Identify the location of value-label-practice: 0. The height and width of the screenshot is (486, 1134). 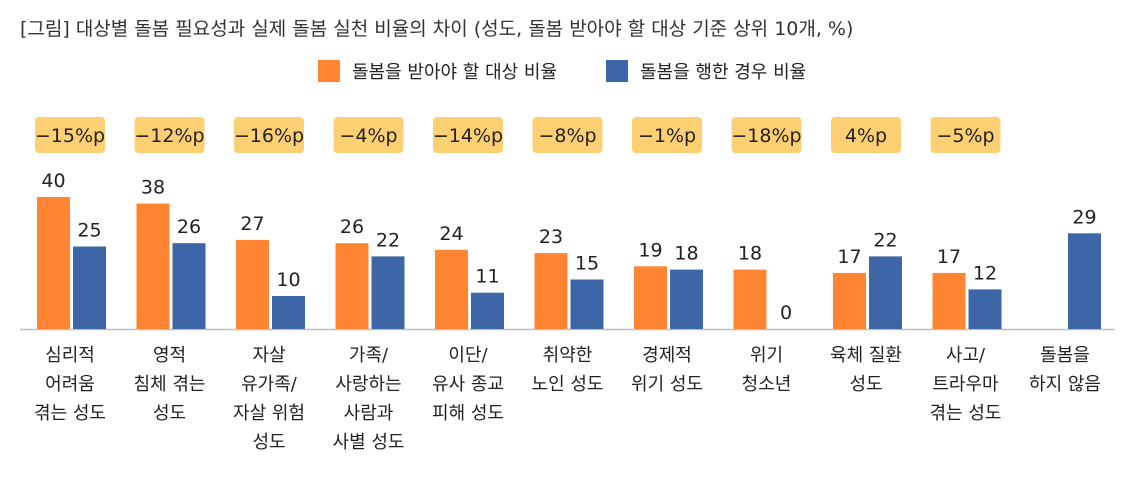
(786, 313).